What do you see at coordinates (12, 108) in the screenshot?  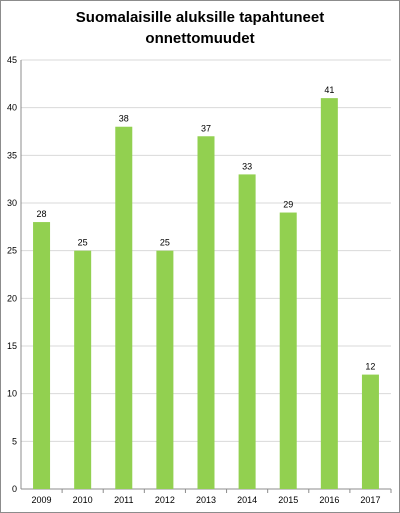 I see `y-tick-label: 40` at bounding box center [12, 108].